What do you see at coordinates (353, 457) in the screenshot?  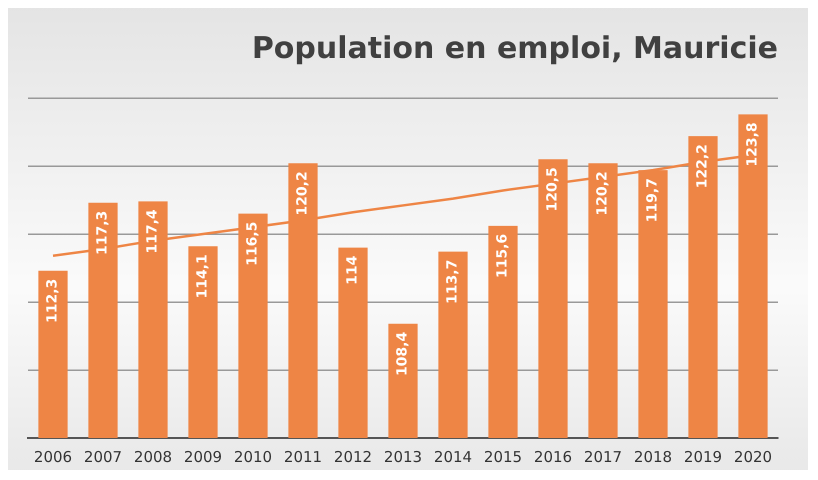 I see `x-tick-label: 2012` at bounding box center [353, 457].